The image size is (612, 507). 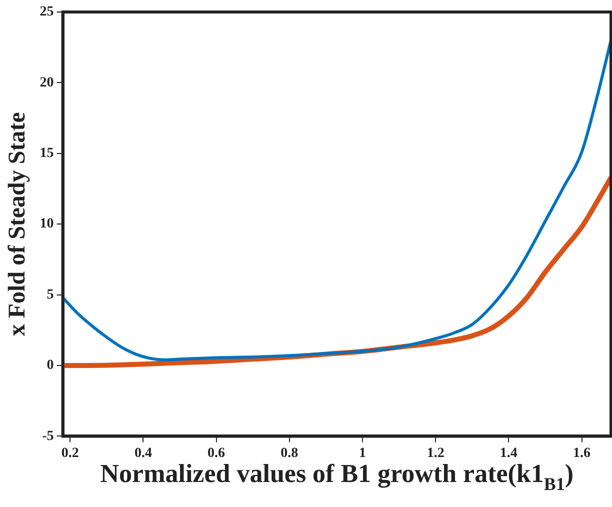 What do you see at coordinates (50, 294) in the screenshot?
I see `y-tick-label: 5` at bounding box center [50, 294].